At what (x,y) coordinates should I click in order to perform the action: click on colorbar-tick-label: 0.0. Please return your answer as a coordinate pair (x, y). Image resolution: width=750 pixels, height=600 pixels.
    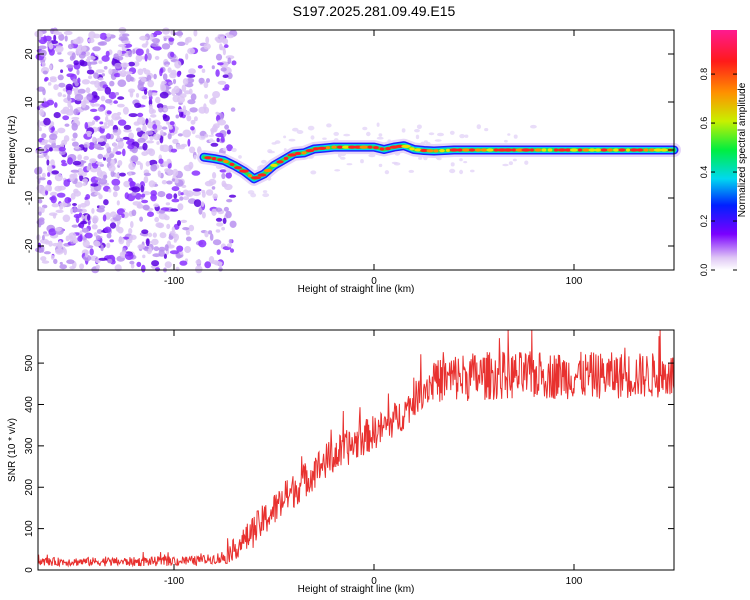
    Looking at the image, I should click on (704, 270).